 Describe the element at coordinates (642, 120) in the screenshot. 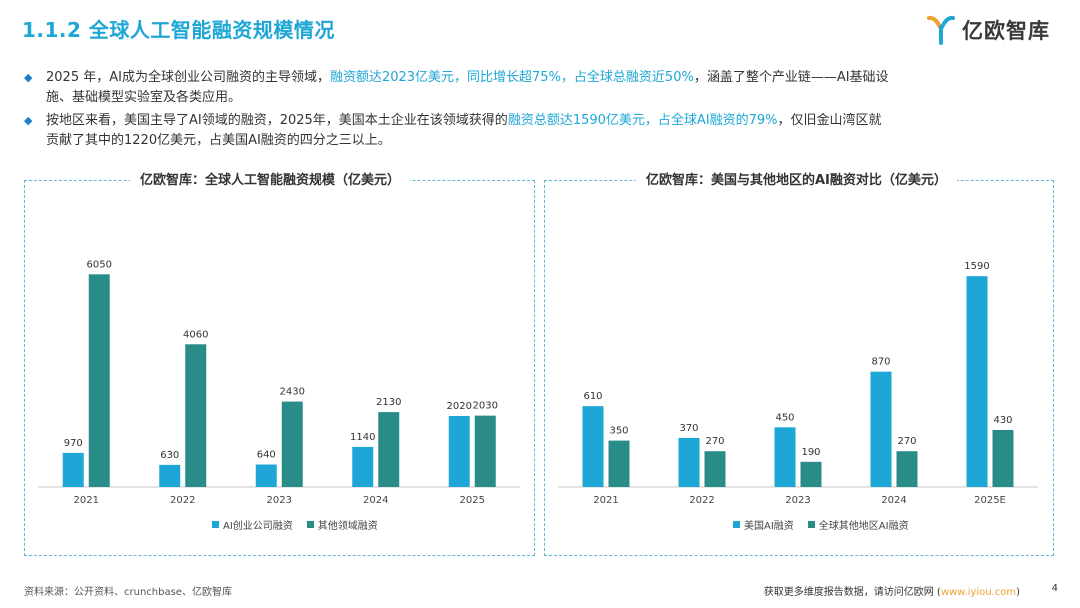

I see `bullet-text-highlight: 融资总额达1590亿美元，占全球AI融资的79%` at that location.